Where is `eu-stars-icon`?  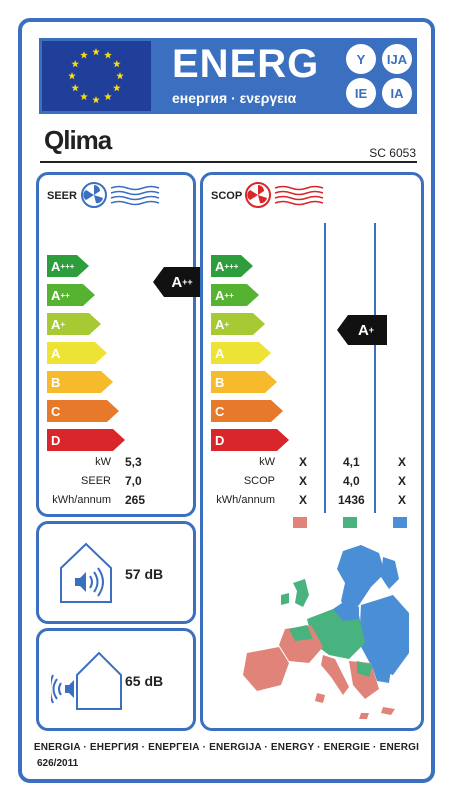 eu-stars-icon is located at coordinates (96, 76).